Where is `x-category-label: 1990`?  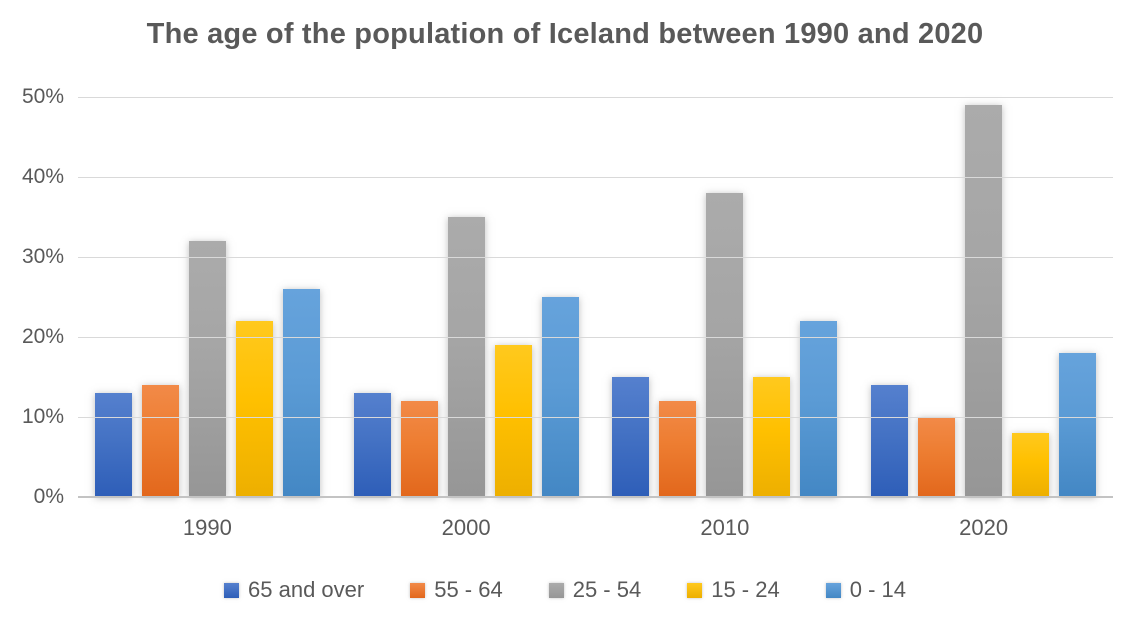 x-category-label: 1990 is located at coordinates (207, 527).